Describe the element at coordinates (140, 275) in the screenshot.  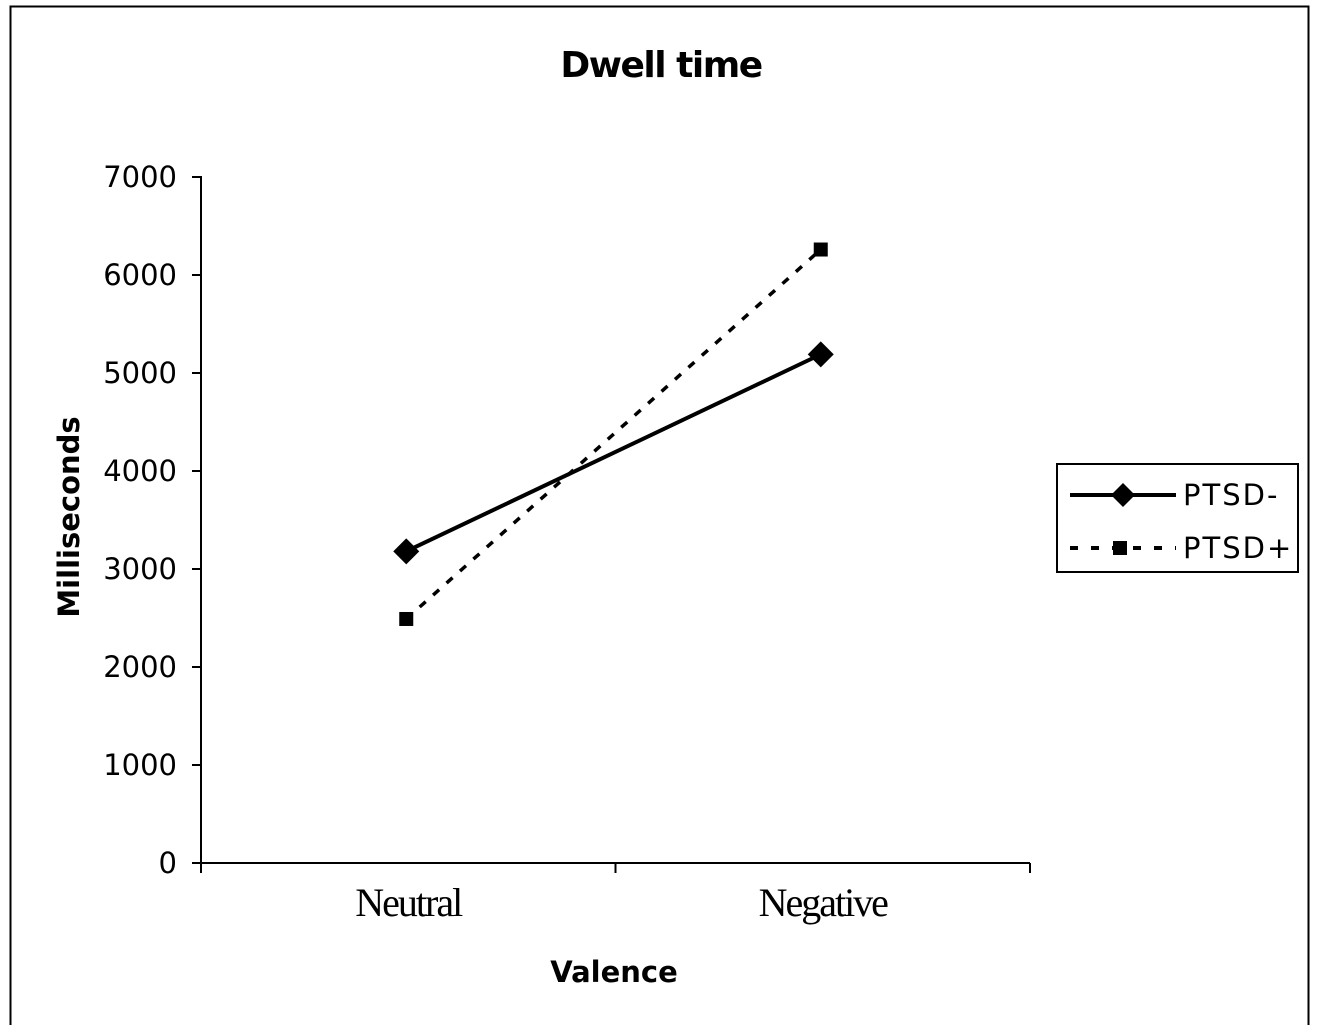
I see `y-tick-label: 6000` at that location.